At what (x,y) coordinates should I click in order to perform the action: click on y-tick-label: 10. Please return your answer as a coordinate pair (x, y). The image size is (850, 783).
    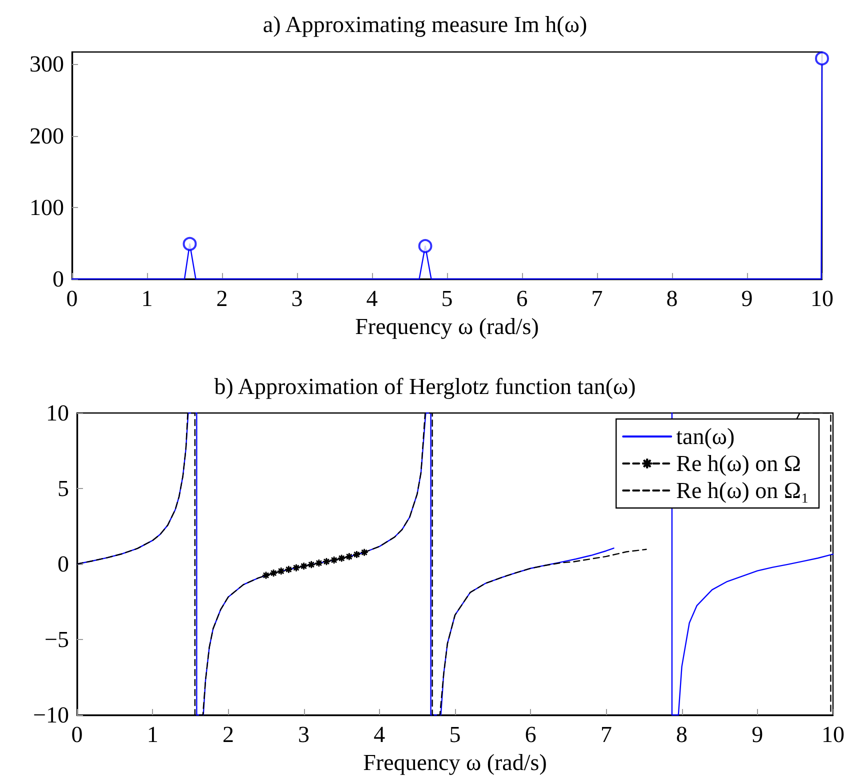
    Looking at the image, I should click on (57, 413).